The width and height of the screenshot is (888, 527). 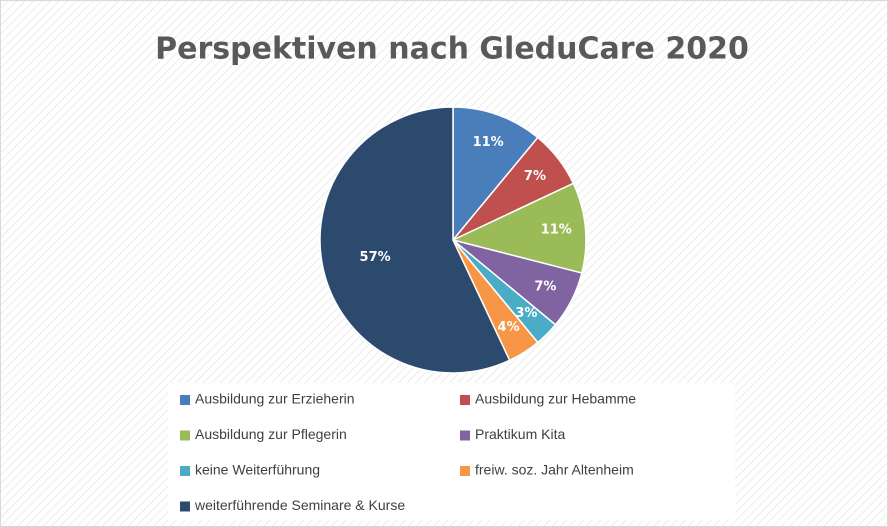 I want to click on legend-label: Praktikum Kita, so click(x=520, y=434).